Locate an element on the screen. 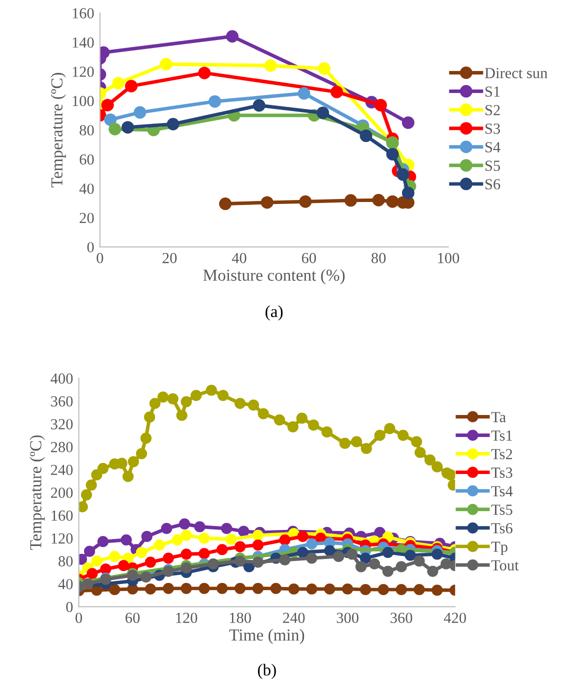  legend-label: Ts5 is located at coordinates (501, 509).